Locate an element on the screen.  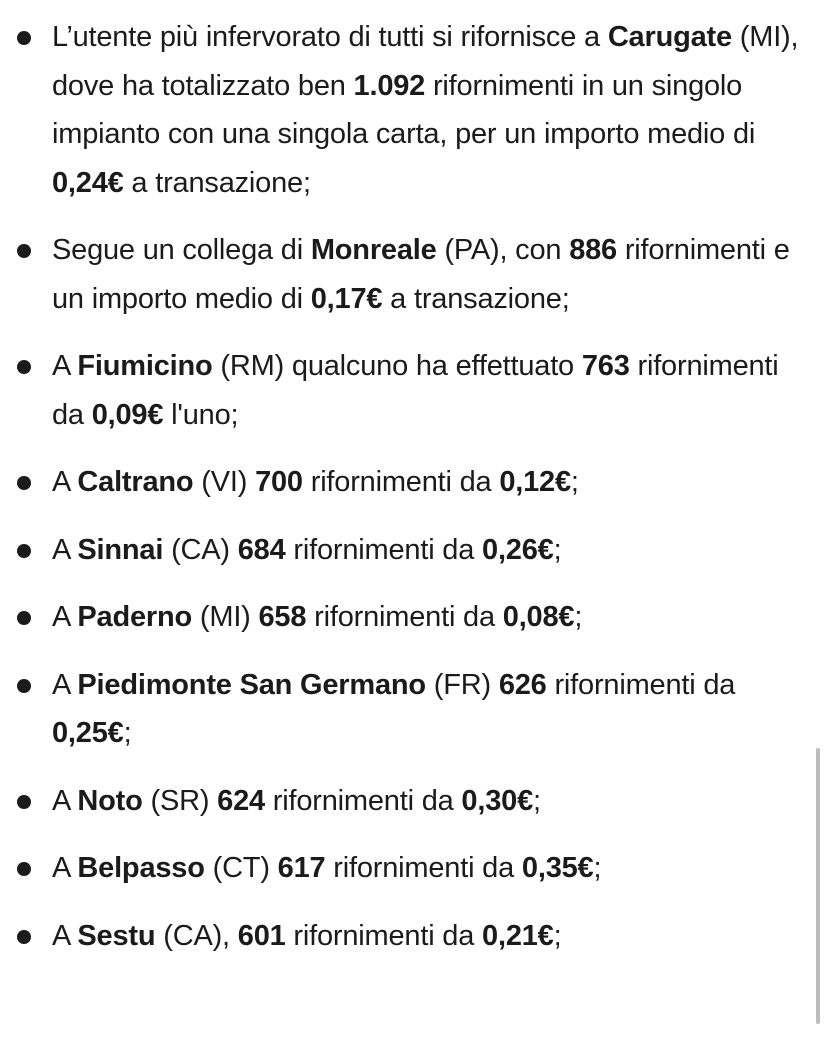
list-item-text: A Noto (SR) 624 rifornimenti da 0,30€; is located at coordinates (296, 801).